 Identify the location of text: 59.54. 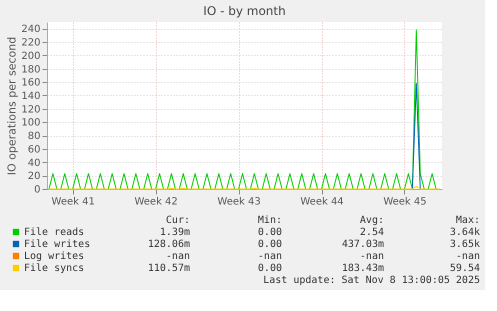
(465, 268).